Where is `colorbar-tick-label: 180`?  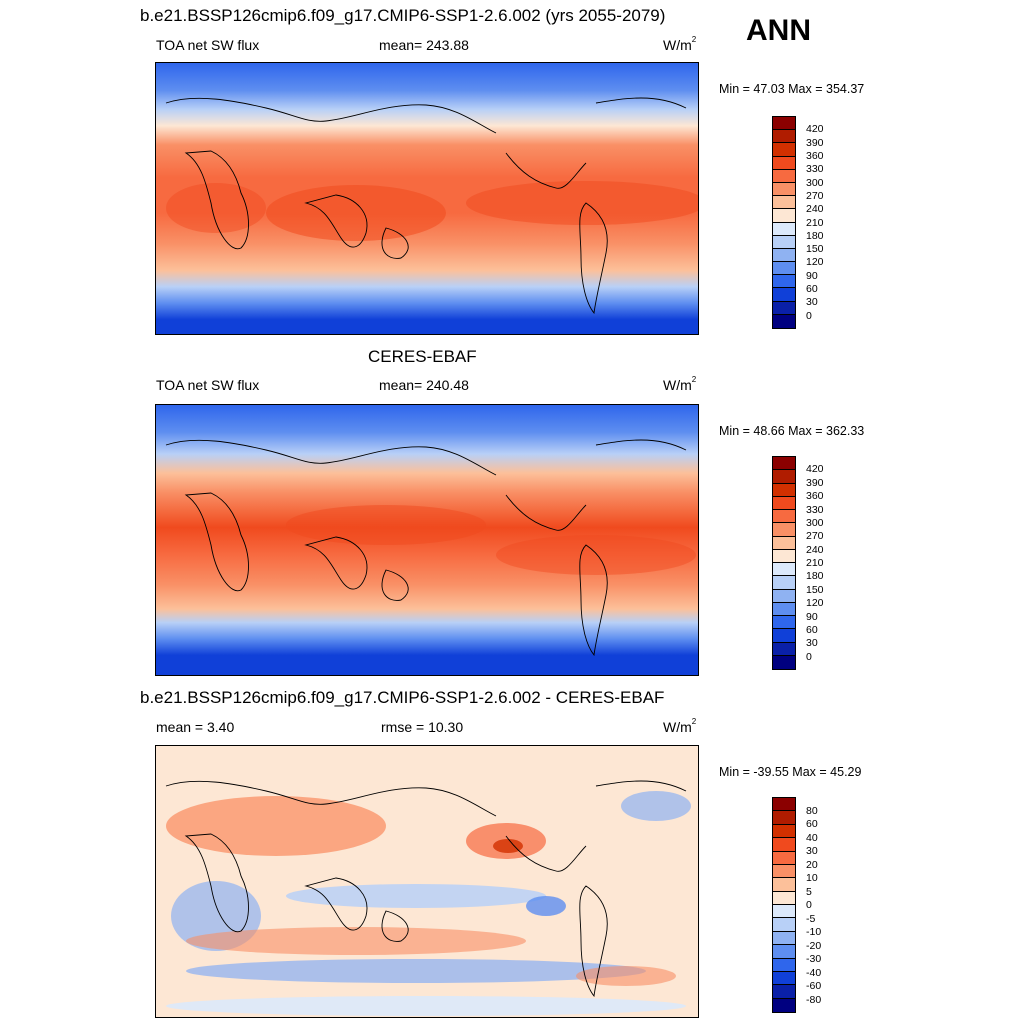
colorbar-tick-label: 180 is located at coordinates (815, 235).